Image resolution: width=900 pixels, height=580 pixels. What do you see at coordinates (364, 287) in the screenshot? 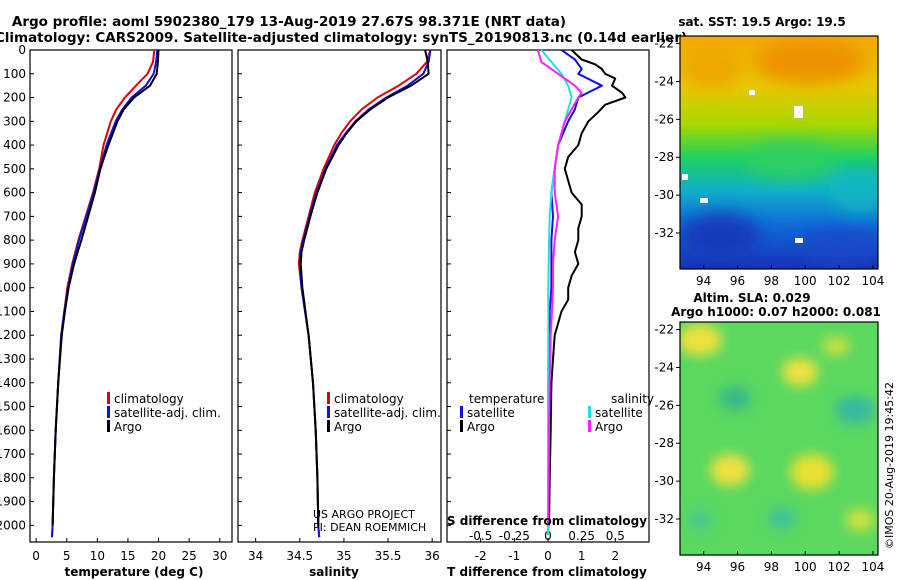
I see `salinity-series-argo` at bounding box center [364, 287].